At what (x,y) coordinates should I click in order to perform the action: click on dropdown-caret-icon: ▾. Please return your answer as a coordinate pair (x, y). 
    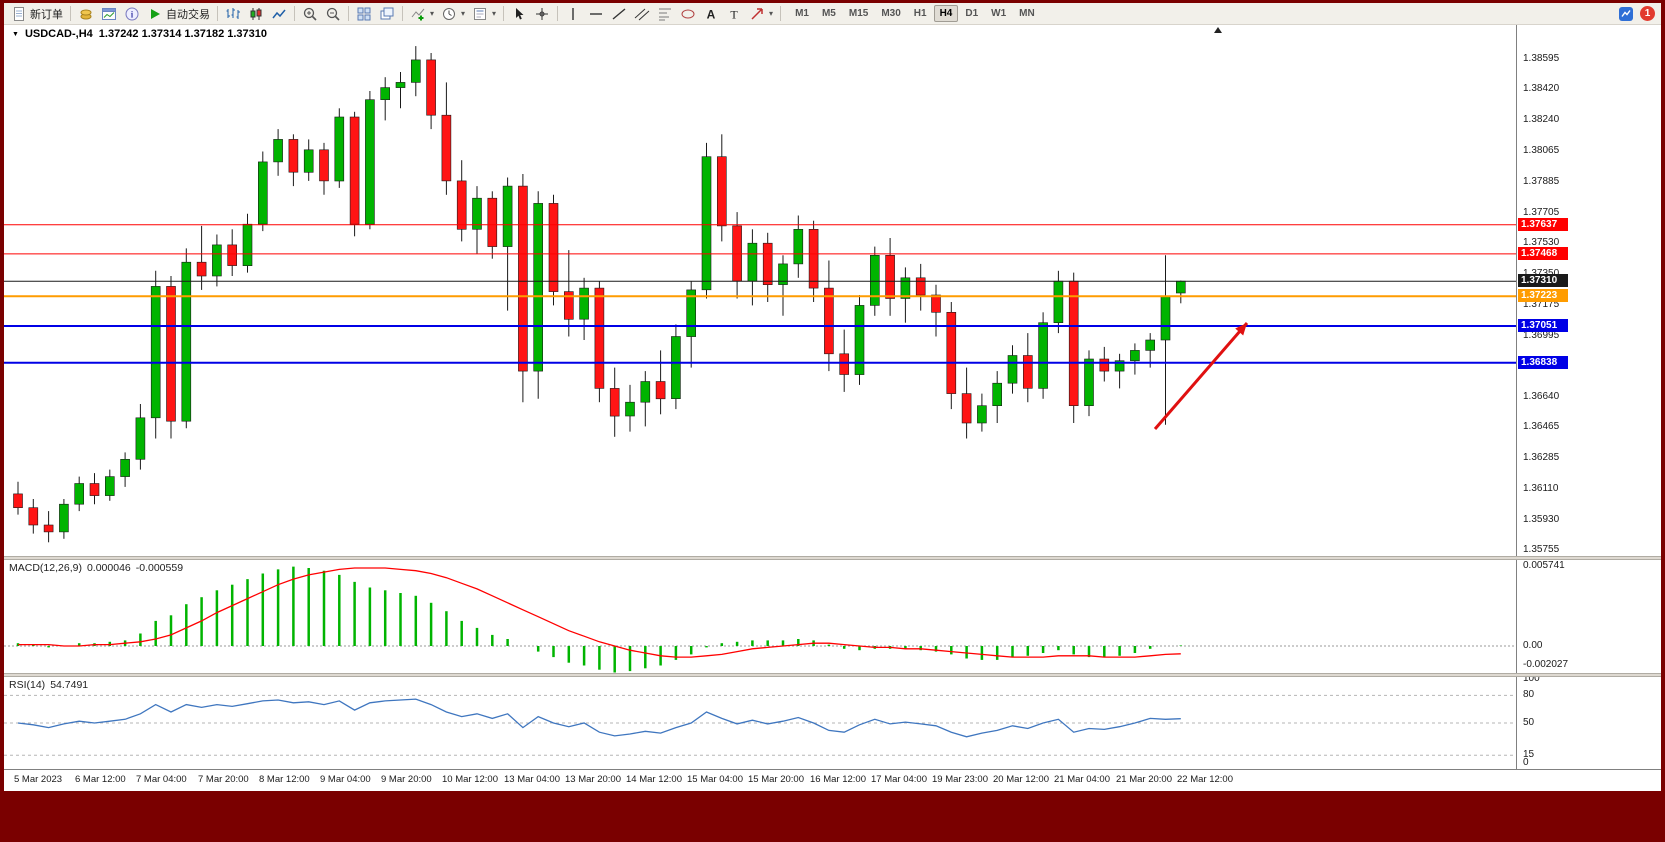
    Looking at the image, I should click on (771, 13).